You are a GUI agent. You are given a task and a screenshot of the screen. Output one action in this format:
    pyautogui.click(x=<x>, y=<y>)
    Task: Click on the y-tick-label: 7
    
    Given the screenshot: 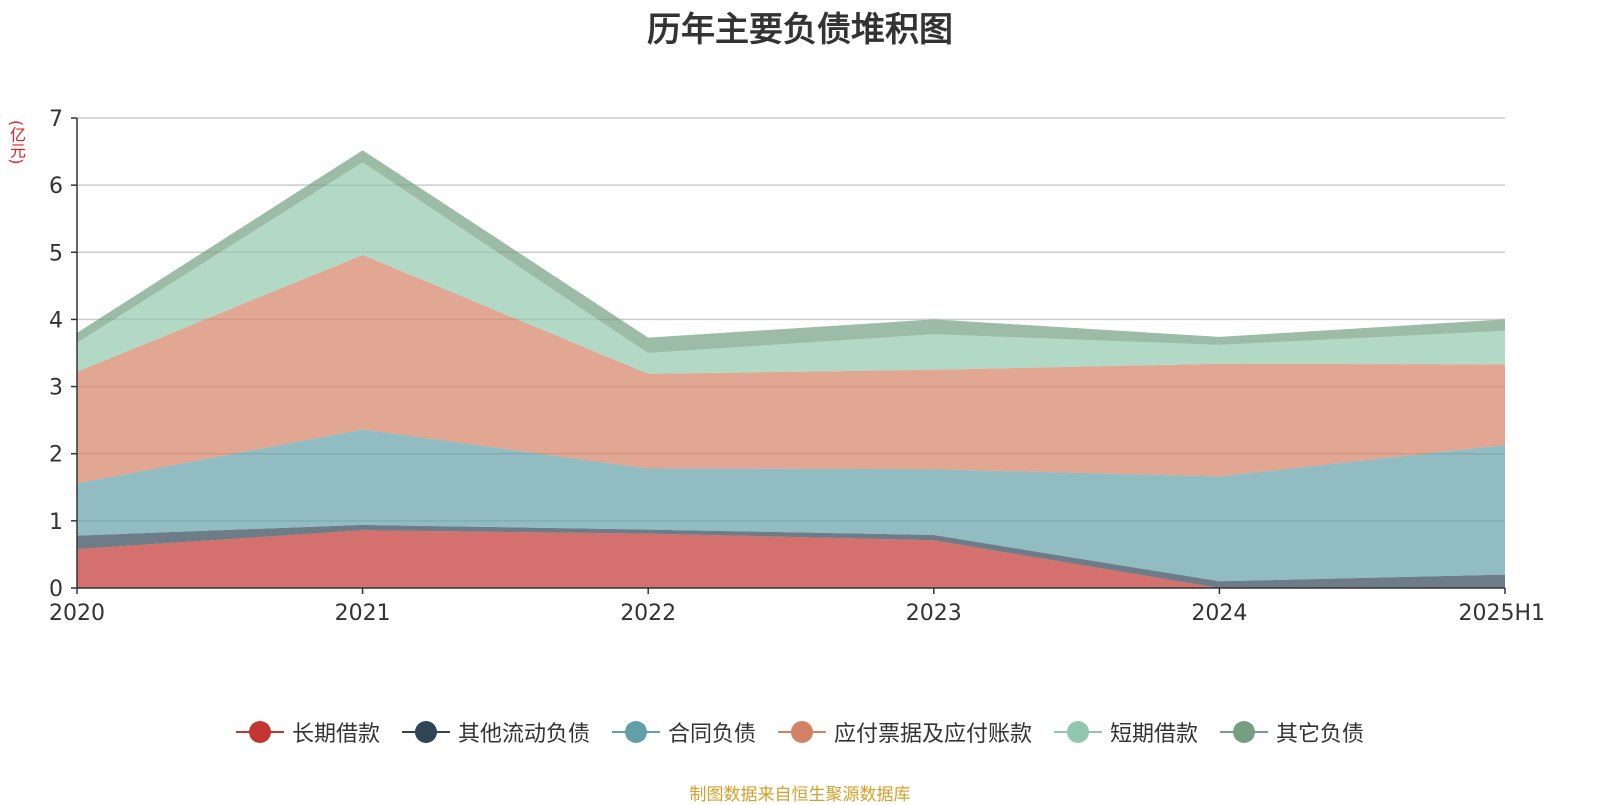 What is the action you would take?
    pyautogui.click(x=56, y=119)
    